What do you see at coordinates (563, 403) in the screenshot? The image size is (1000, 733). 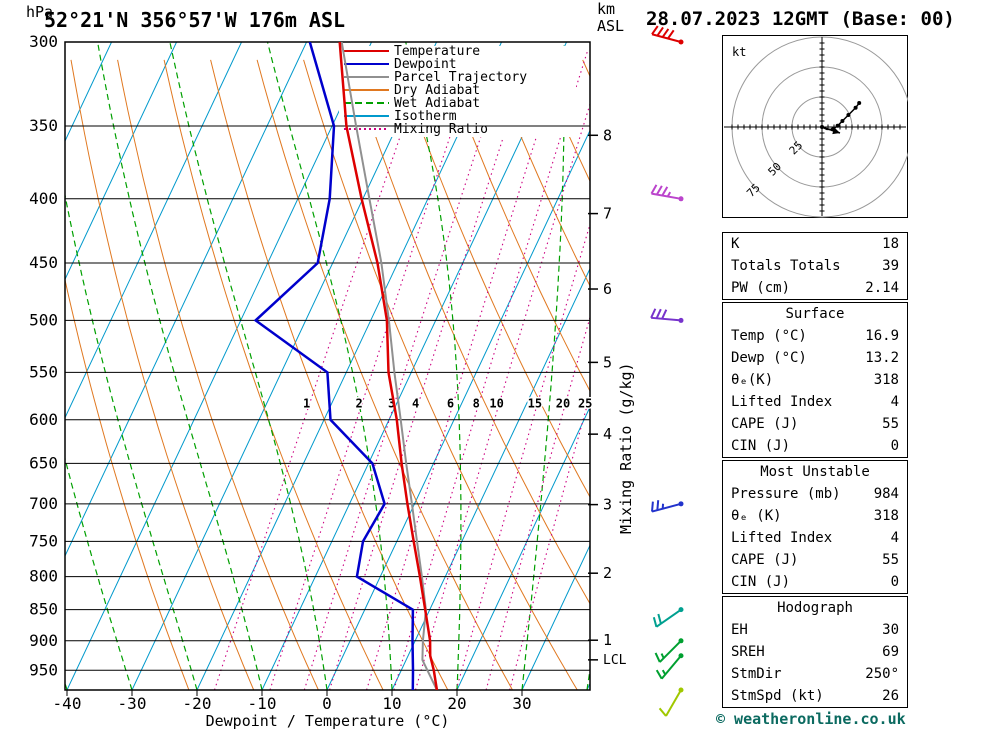 I see `svg-text: 20` at bounding box center [563, 403].